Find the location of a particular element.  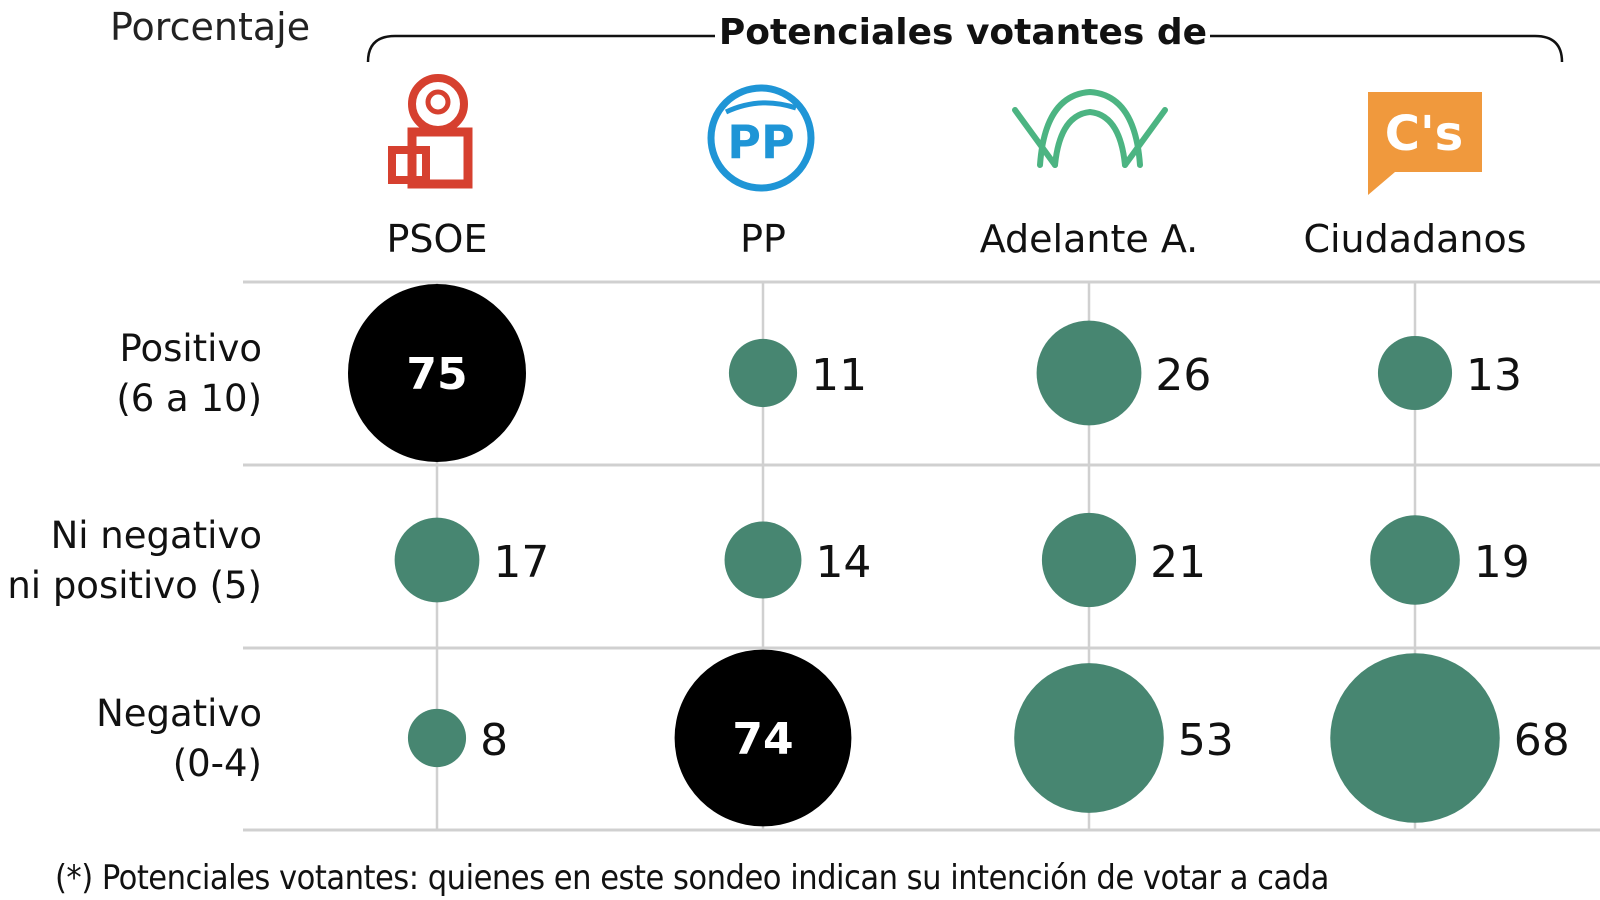

row-label: ni positivo (5) is located at coordinates (134, 585).